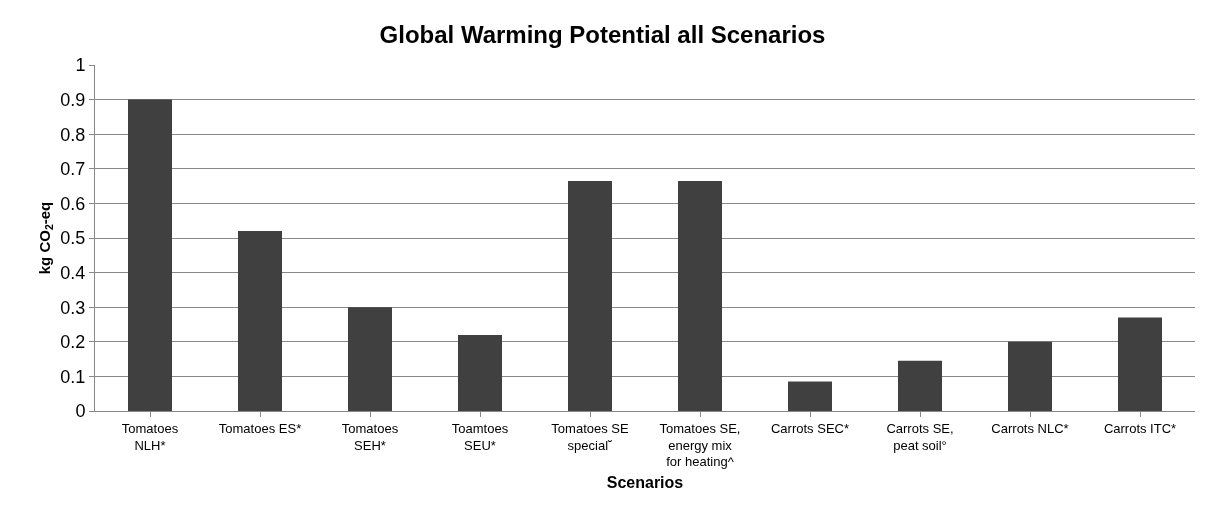  What do you see at coordinates (480, 436) in the screenshot?
I see `x-tick-label: Toamtoes SEU*` at bounding box center [480, 436].